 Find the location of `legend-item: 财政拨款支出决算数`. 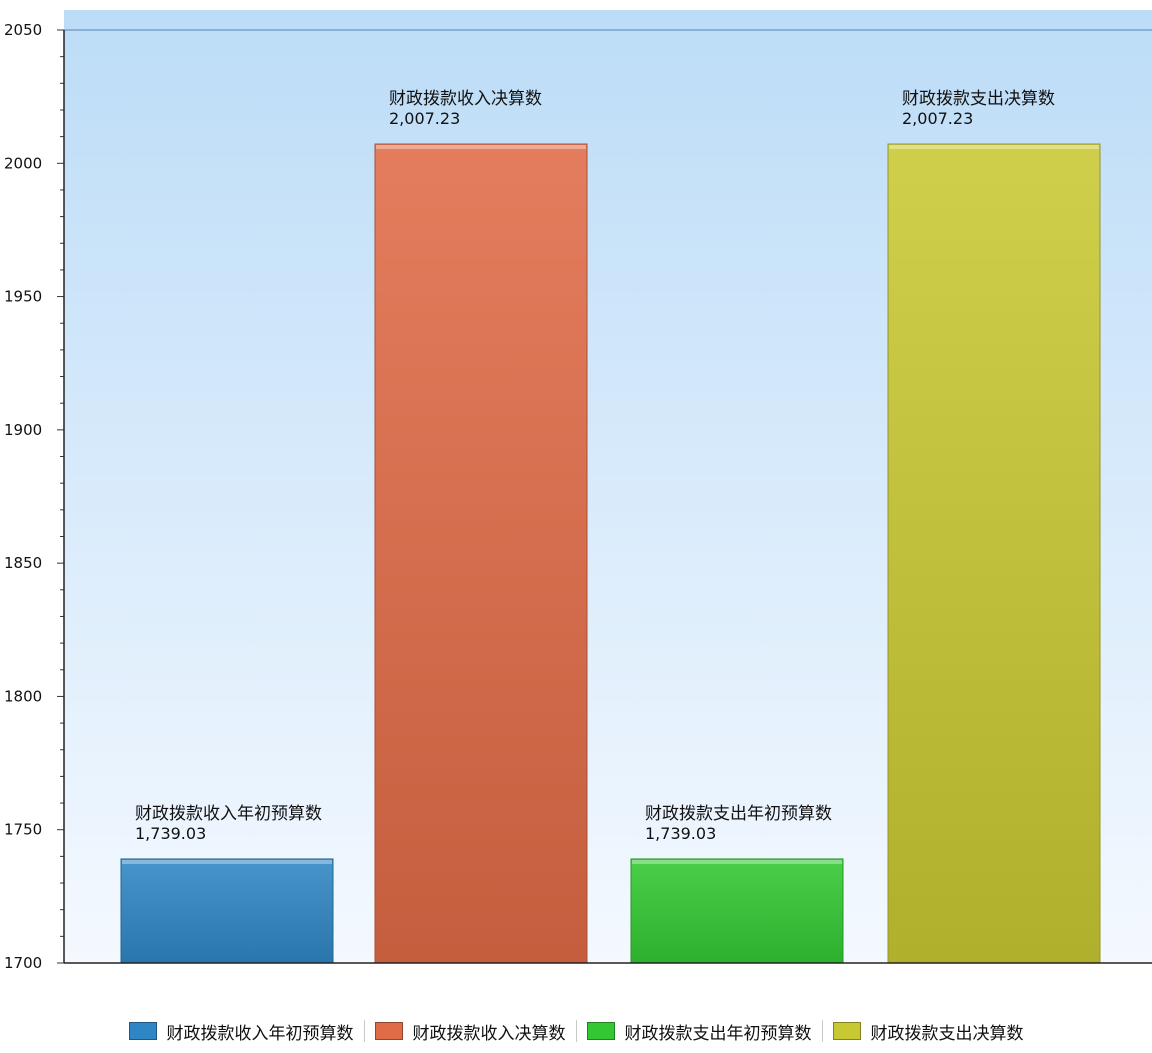

legend-item: 财政拨款支出决算数 is located at coordinates (928, 1031).